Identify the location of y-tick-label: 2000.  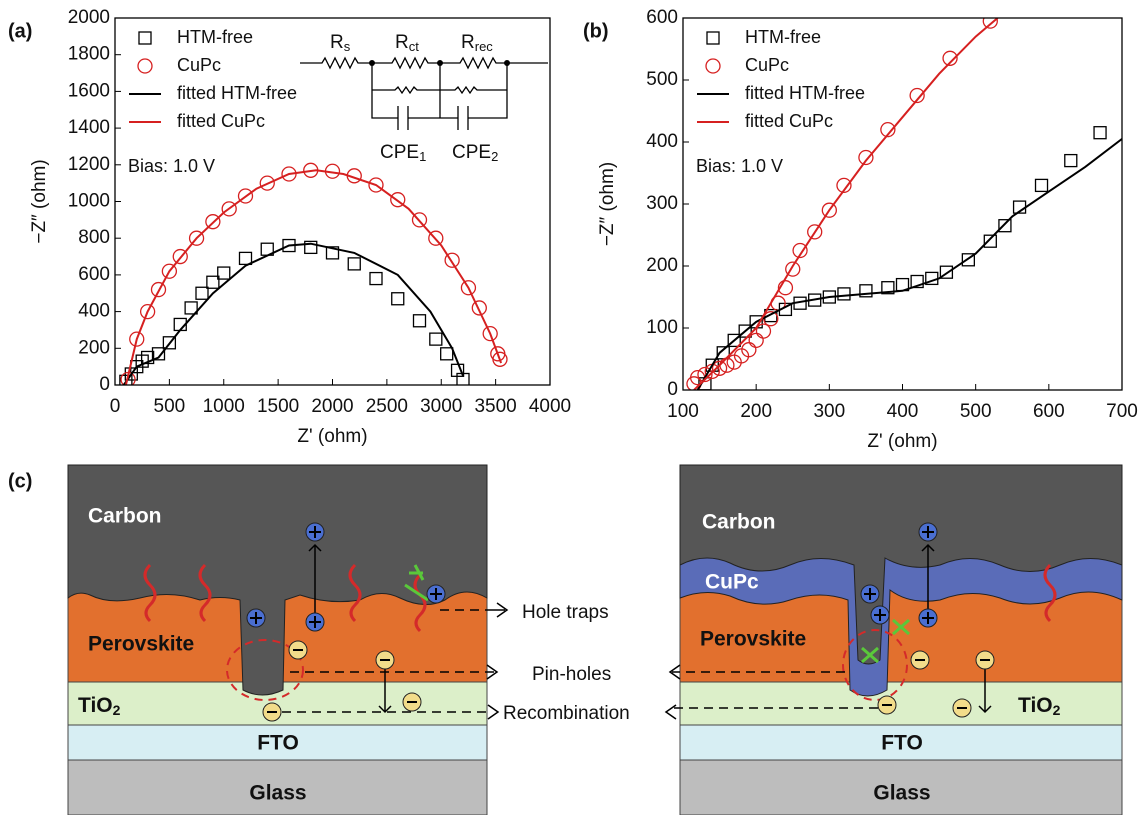
(89, 17).